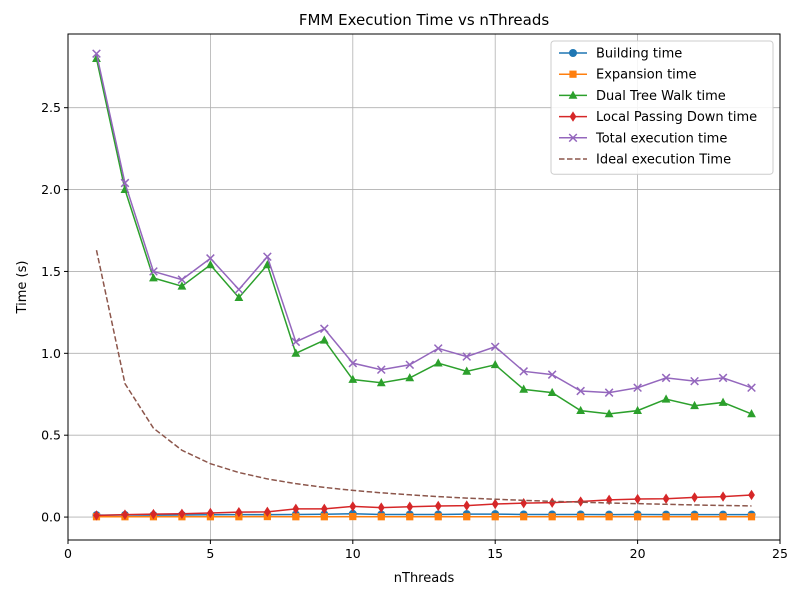 The height and width of the screenshot is (600, 800). Describe the element at coordinates (68, 553) in the screenshot. I see `x-tick-label: 0` at that location.